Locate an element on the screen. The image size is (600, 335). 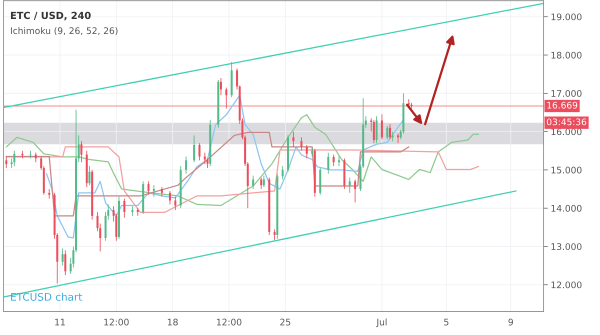
text: Ichimoku (9, 26, 52, 26) is located at coordinates (64, 31).